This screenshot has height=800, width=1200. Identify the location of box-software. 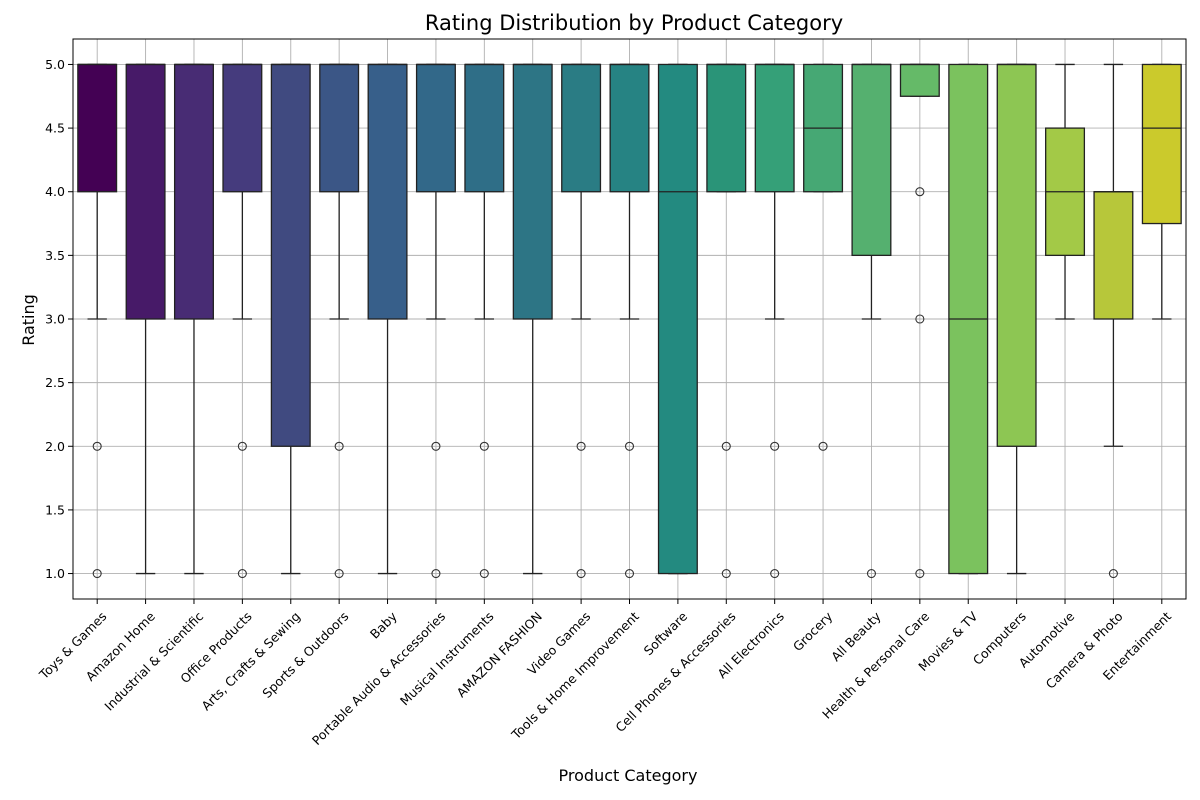
(677, 319).